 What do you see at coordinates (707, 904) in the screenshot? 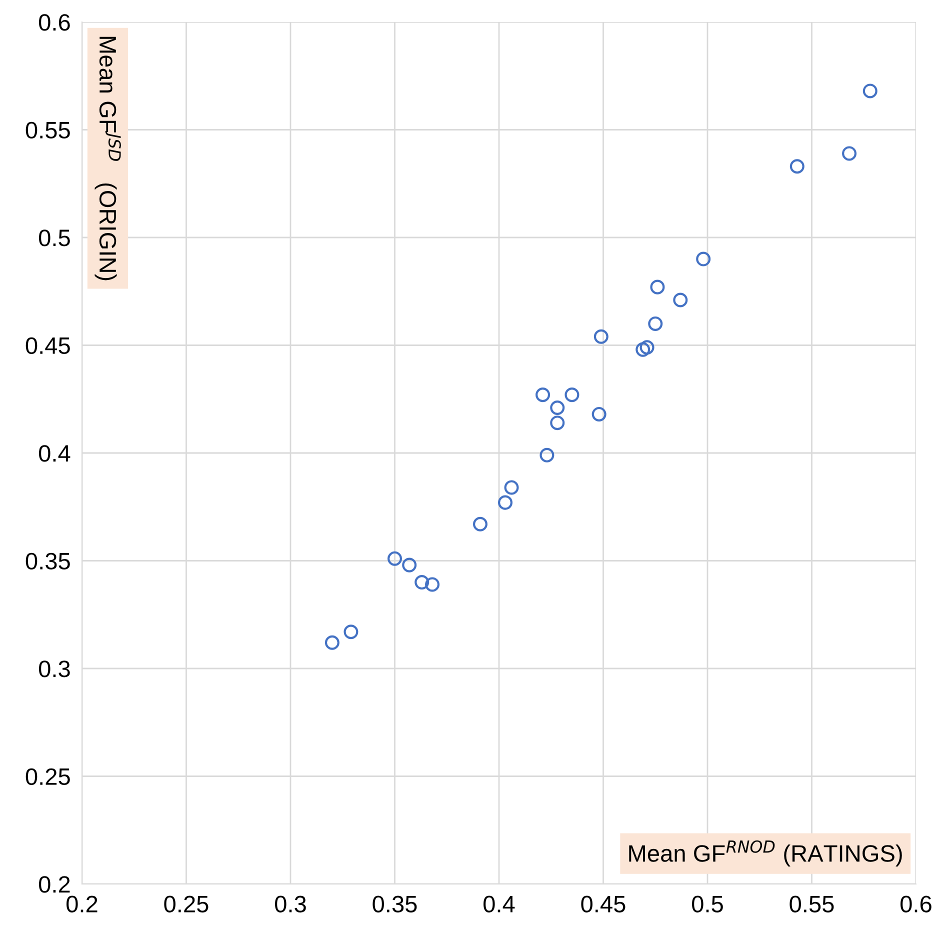
I see `x-tick-label: 0.5` at bounding box center [707, 904].